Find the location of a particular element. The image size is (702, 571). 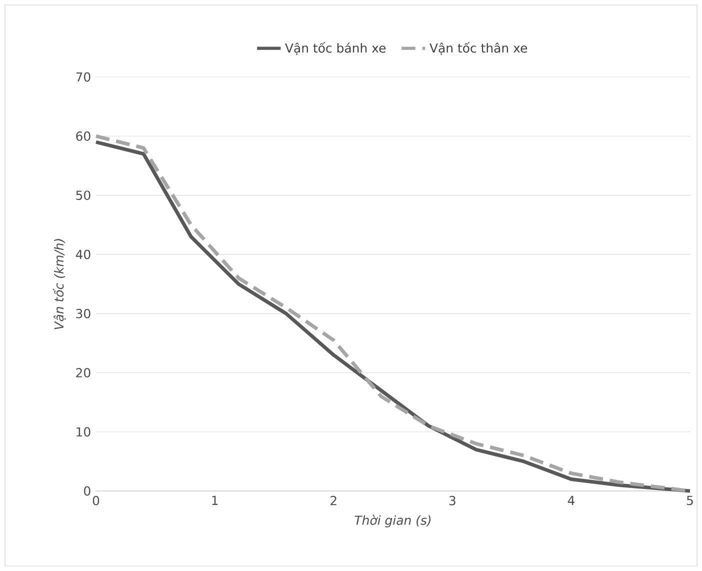

x-tick-label: 1 is located at coordinates (215, 500).